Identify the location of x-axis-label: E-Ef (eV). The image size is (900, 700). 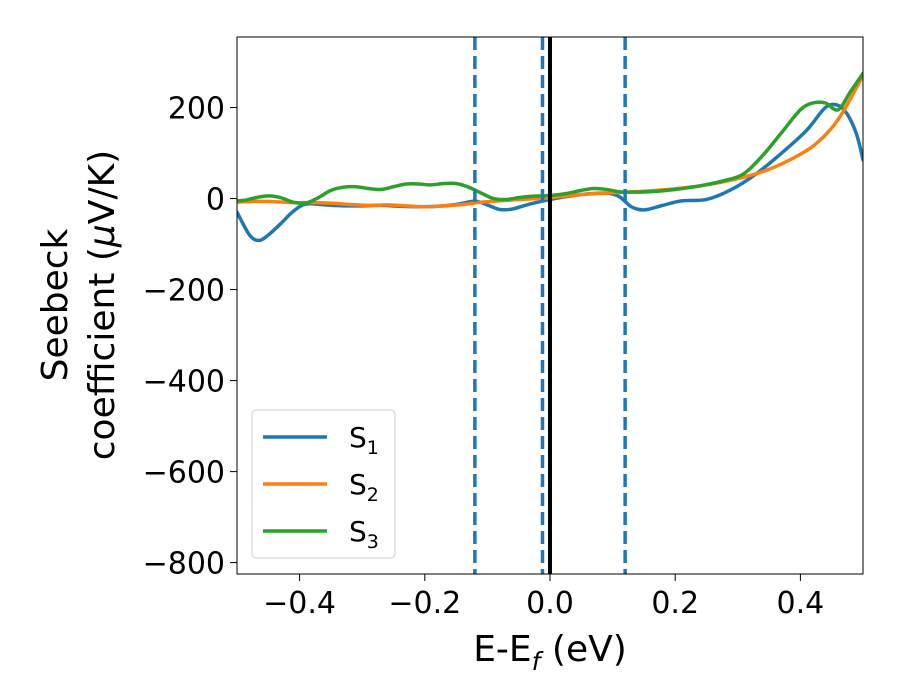
(550, 652).